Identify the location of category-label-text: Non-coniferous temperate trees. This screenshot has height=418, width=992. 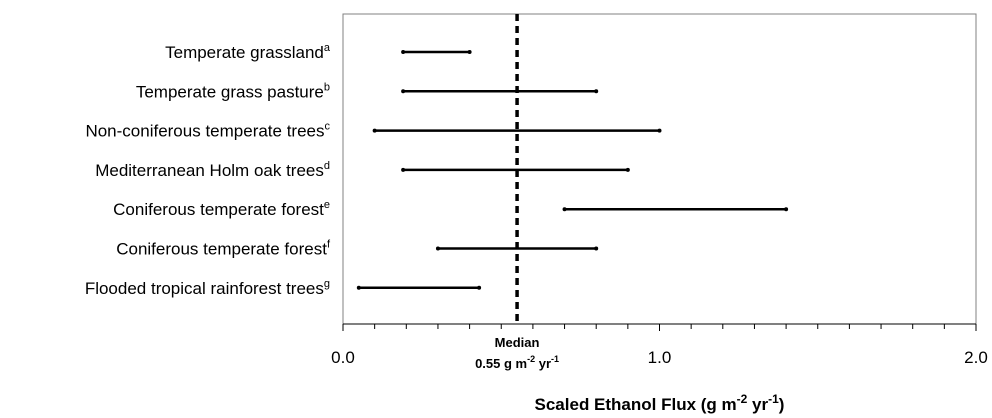
(204, 131).